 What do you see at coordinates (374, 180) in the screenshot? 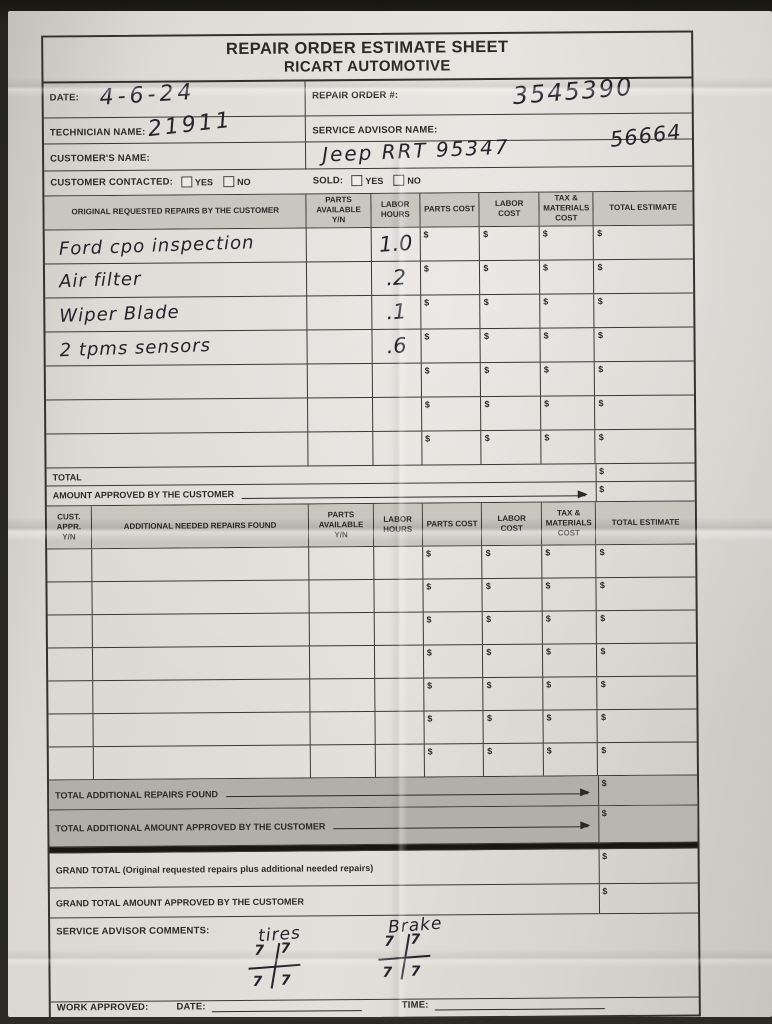
I see `sold-yes-label: YES` at bounding box center [374, 180].